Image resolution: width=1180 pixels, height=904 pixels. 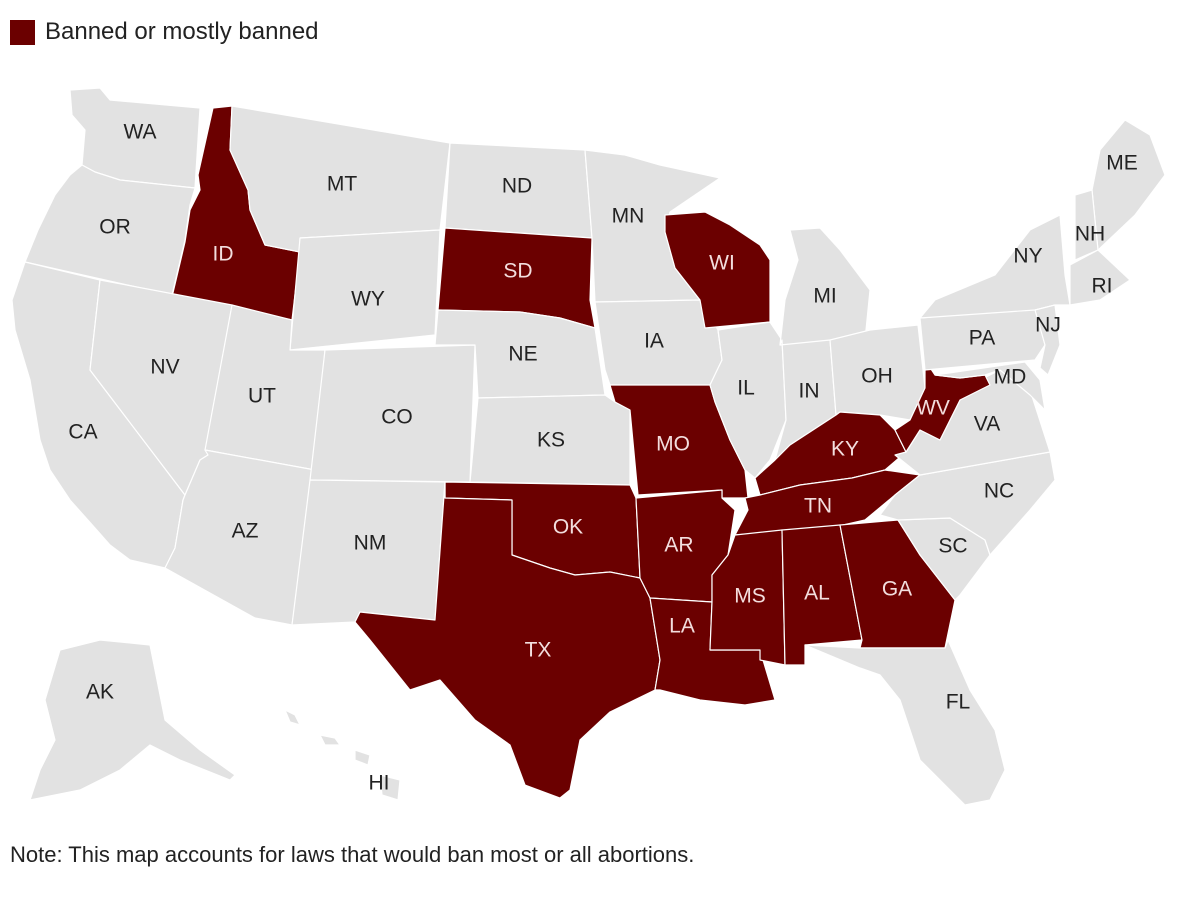 What do you see at coordinates (809, 391) in the screenshot?
I see `state-label-in: IN` at bounding box center [809, 391].